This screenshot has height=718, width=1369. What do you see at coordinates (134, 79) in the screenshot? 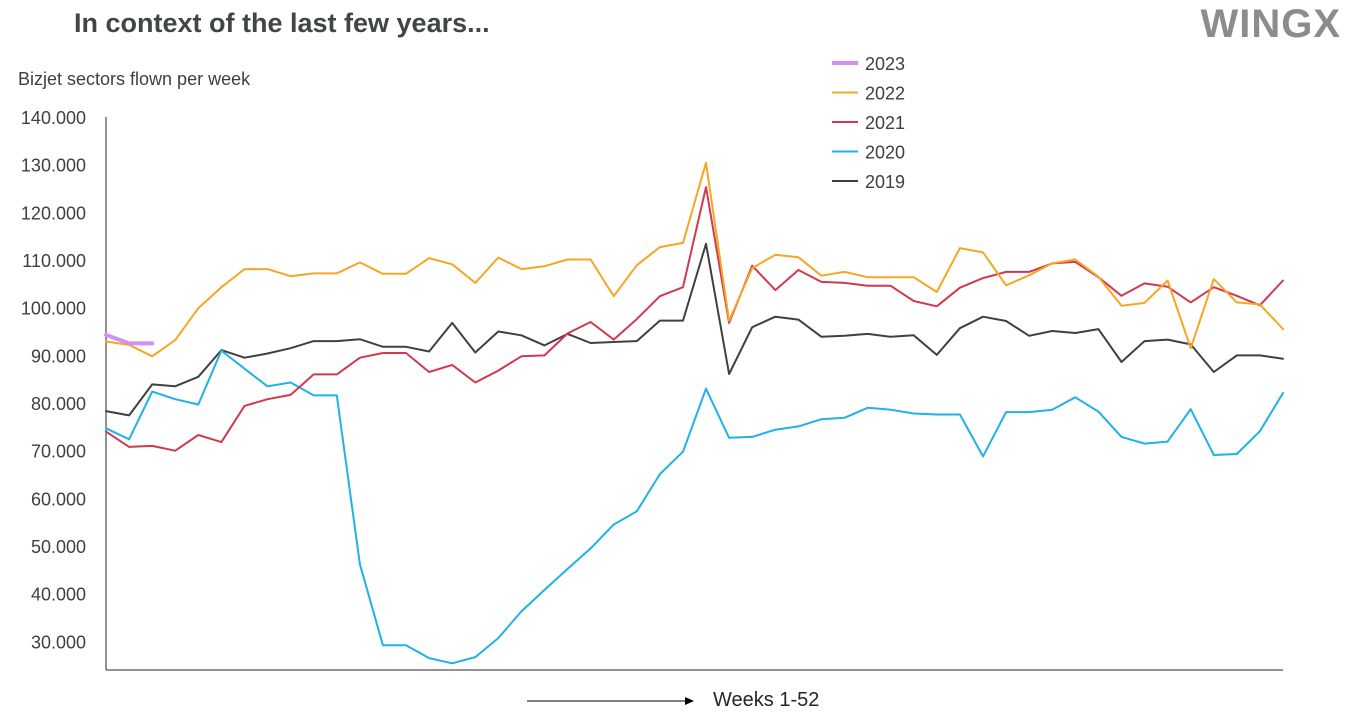
I see `chart-subtitle: Bizjet sectors flown per week` at bounding box center [134, 79].